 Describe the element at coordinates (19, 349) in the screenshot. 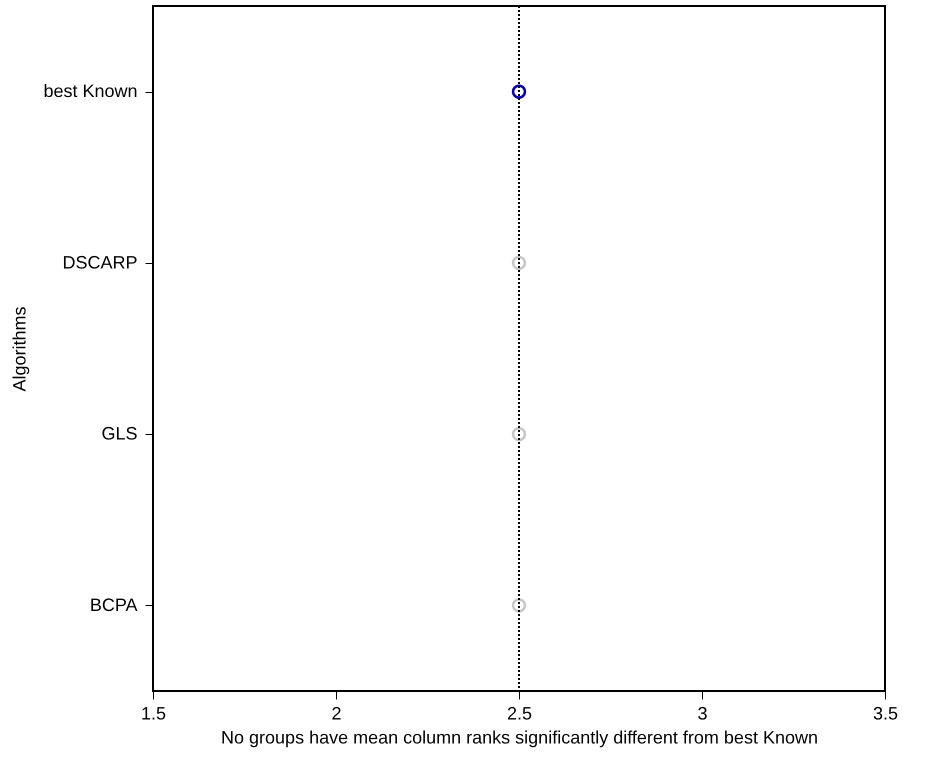

I see `y-axis-title: Algorithms` at that location.